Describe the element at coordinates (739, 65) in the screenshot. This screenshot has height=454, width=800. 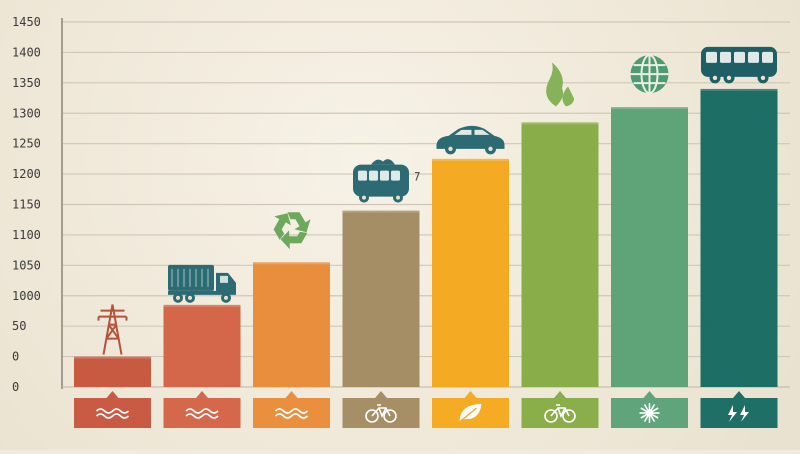
I see `electric-bus-icon` at that location.